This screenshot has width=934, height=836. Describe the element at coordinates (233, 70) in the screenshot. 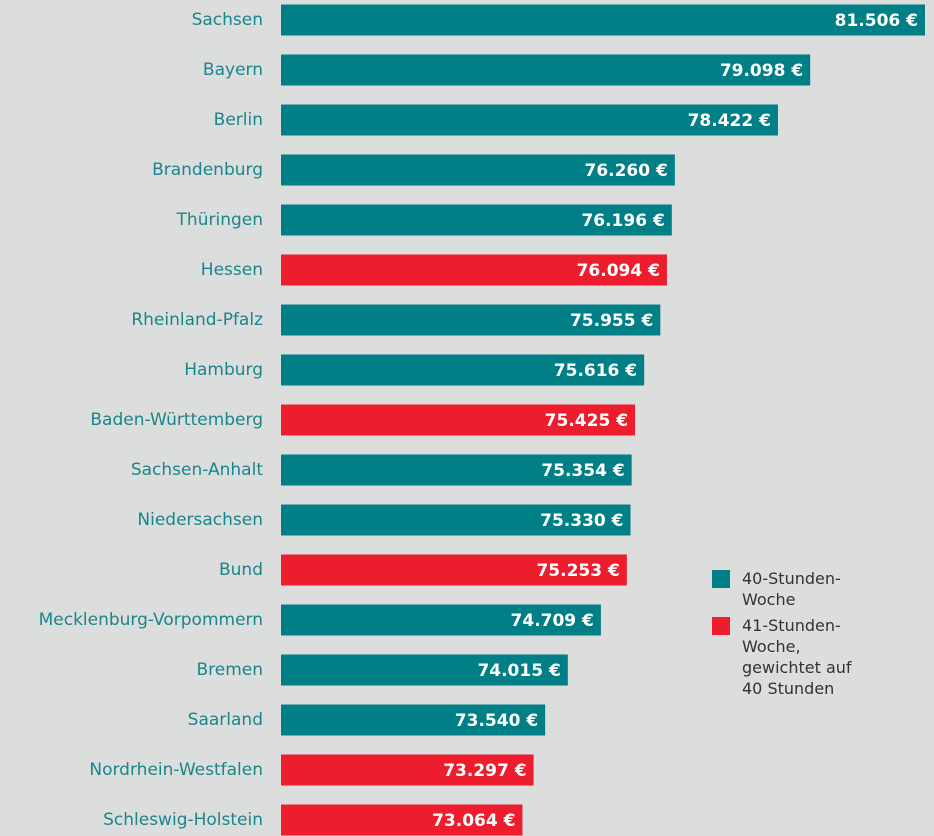

I see `category-label: Bayern` at that location.